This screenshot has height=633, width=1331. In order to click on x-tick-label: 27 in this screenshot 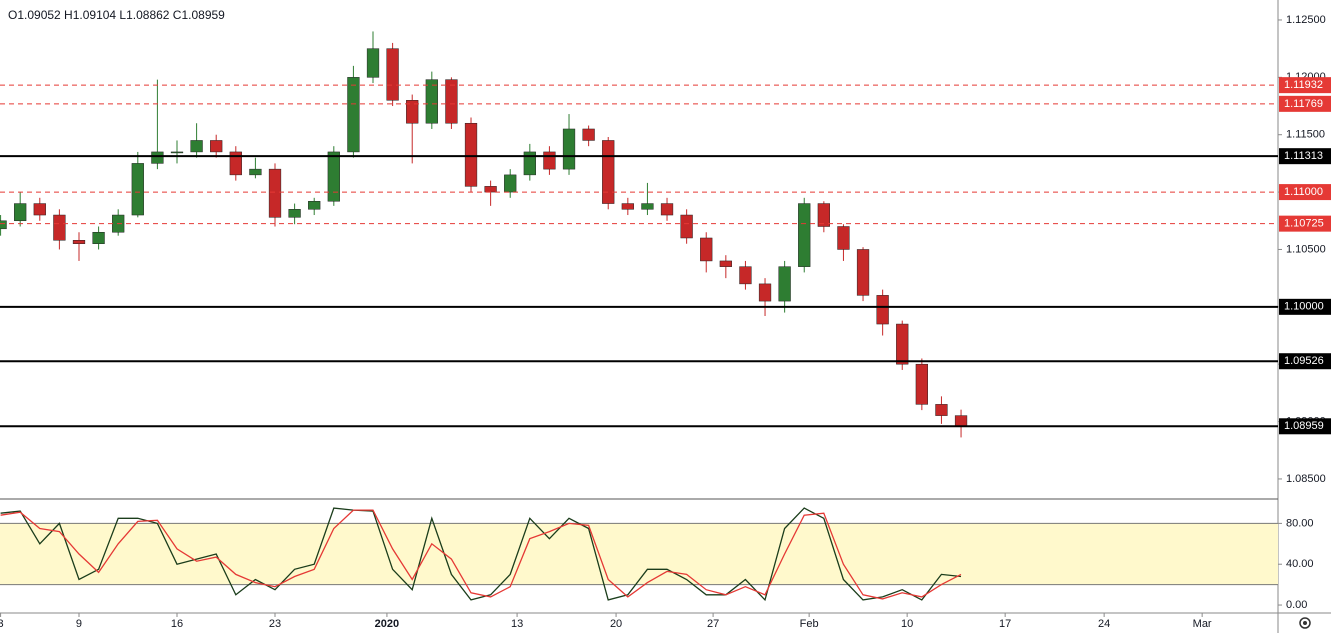, I will do `click(713, 624)`.